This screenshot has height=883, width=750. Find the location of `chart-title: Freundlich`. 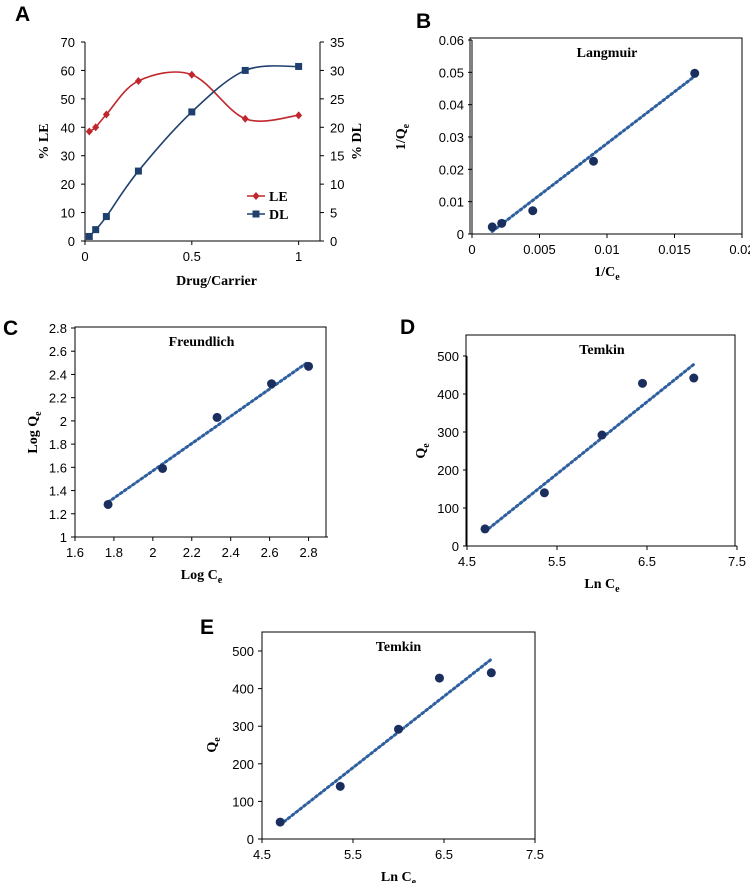

chart-title: Freundlich is located at coordinates (202, 342).